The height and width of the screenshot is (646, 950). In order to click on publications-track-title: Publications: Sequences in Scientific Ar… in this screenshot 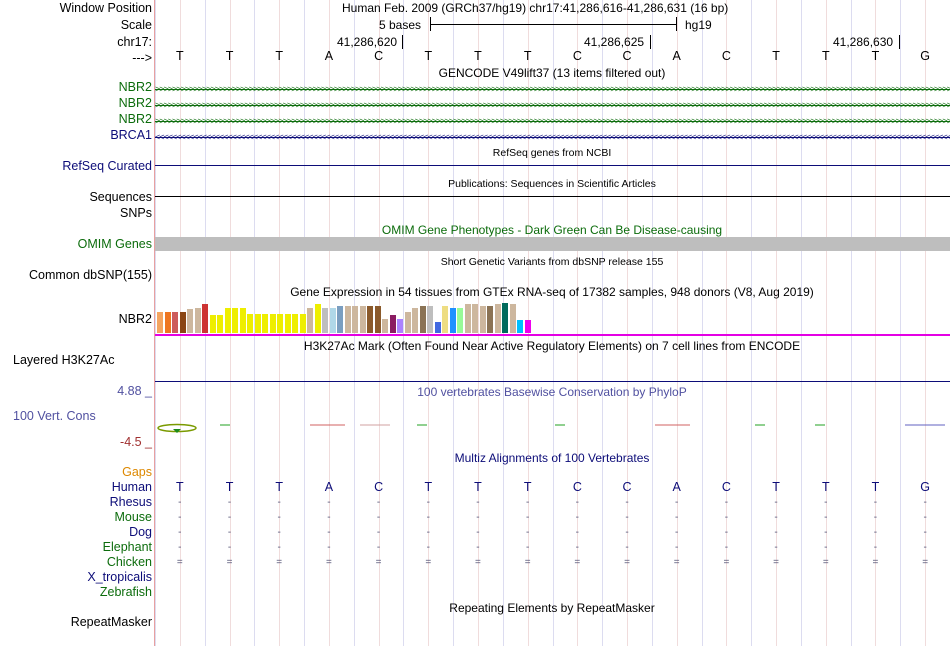, I will do `click(552, 184)`.